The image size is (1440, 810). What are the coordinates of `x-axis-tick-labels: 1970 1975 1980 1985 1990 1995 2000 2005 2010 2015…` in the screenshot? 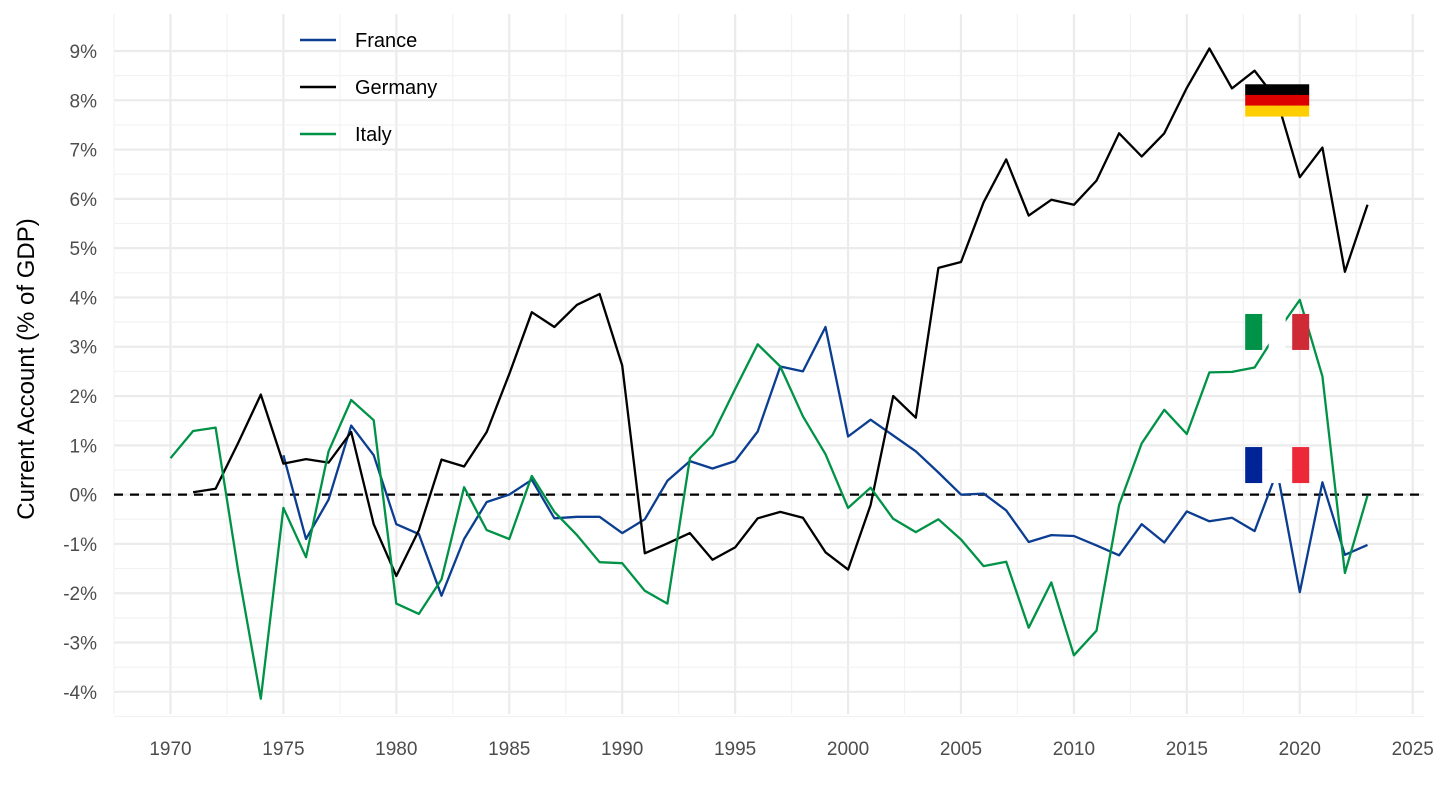 It's located at (791, 749).